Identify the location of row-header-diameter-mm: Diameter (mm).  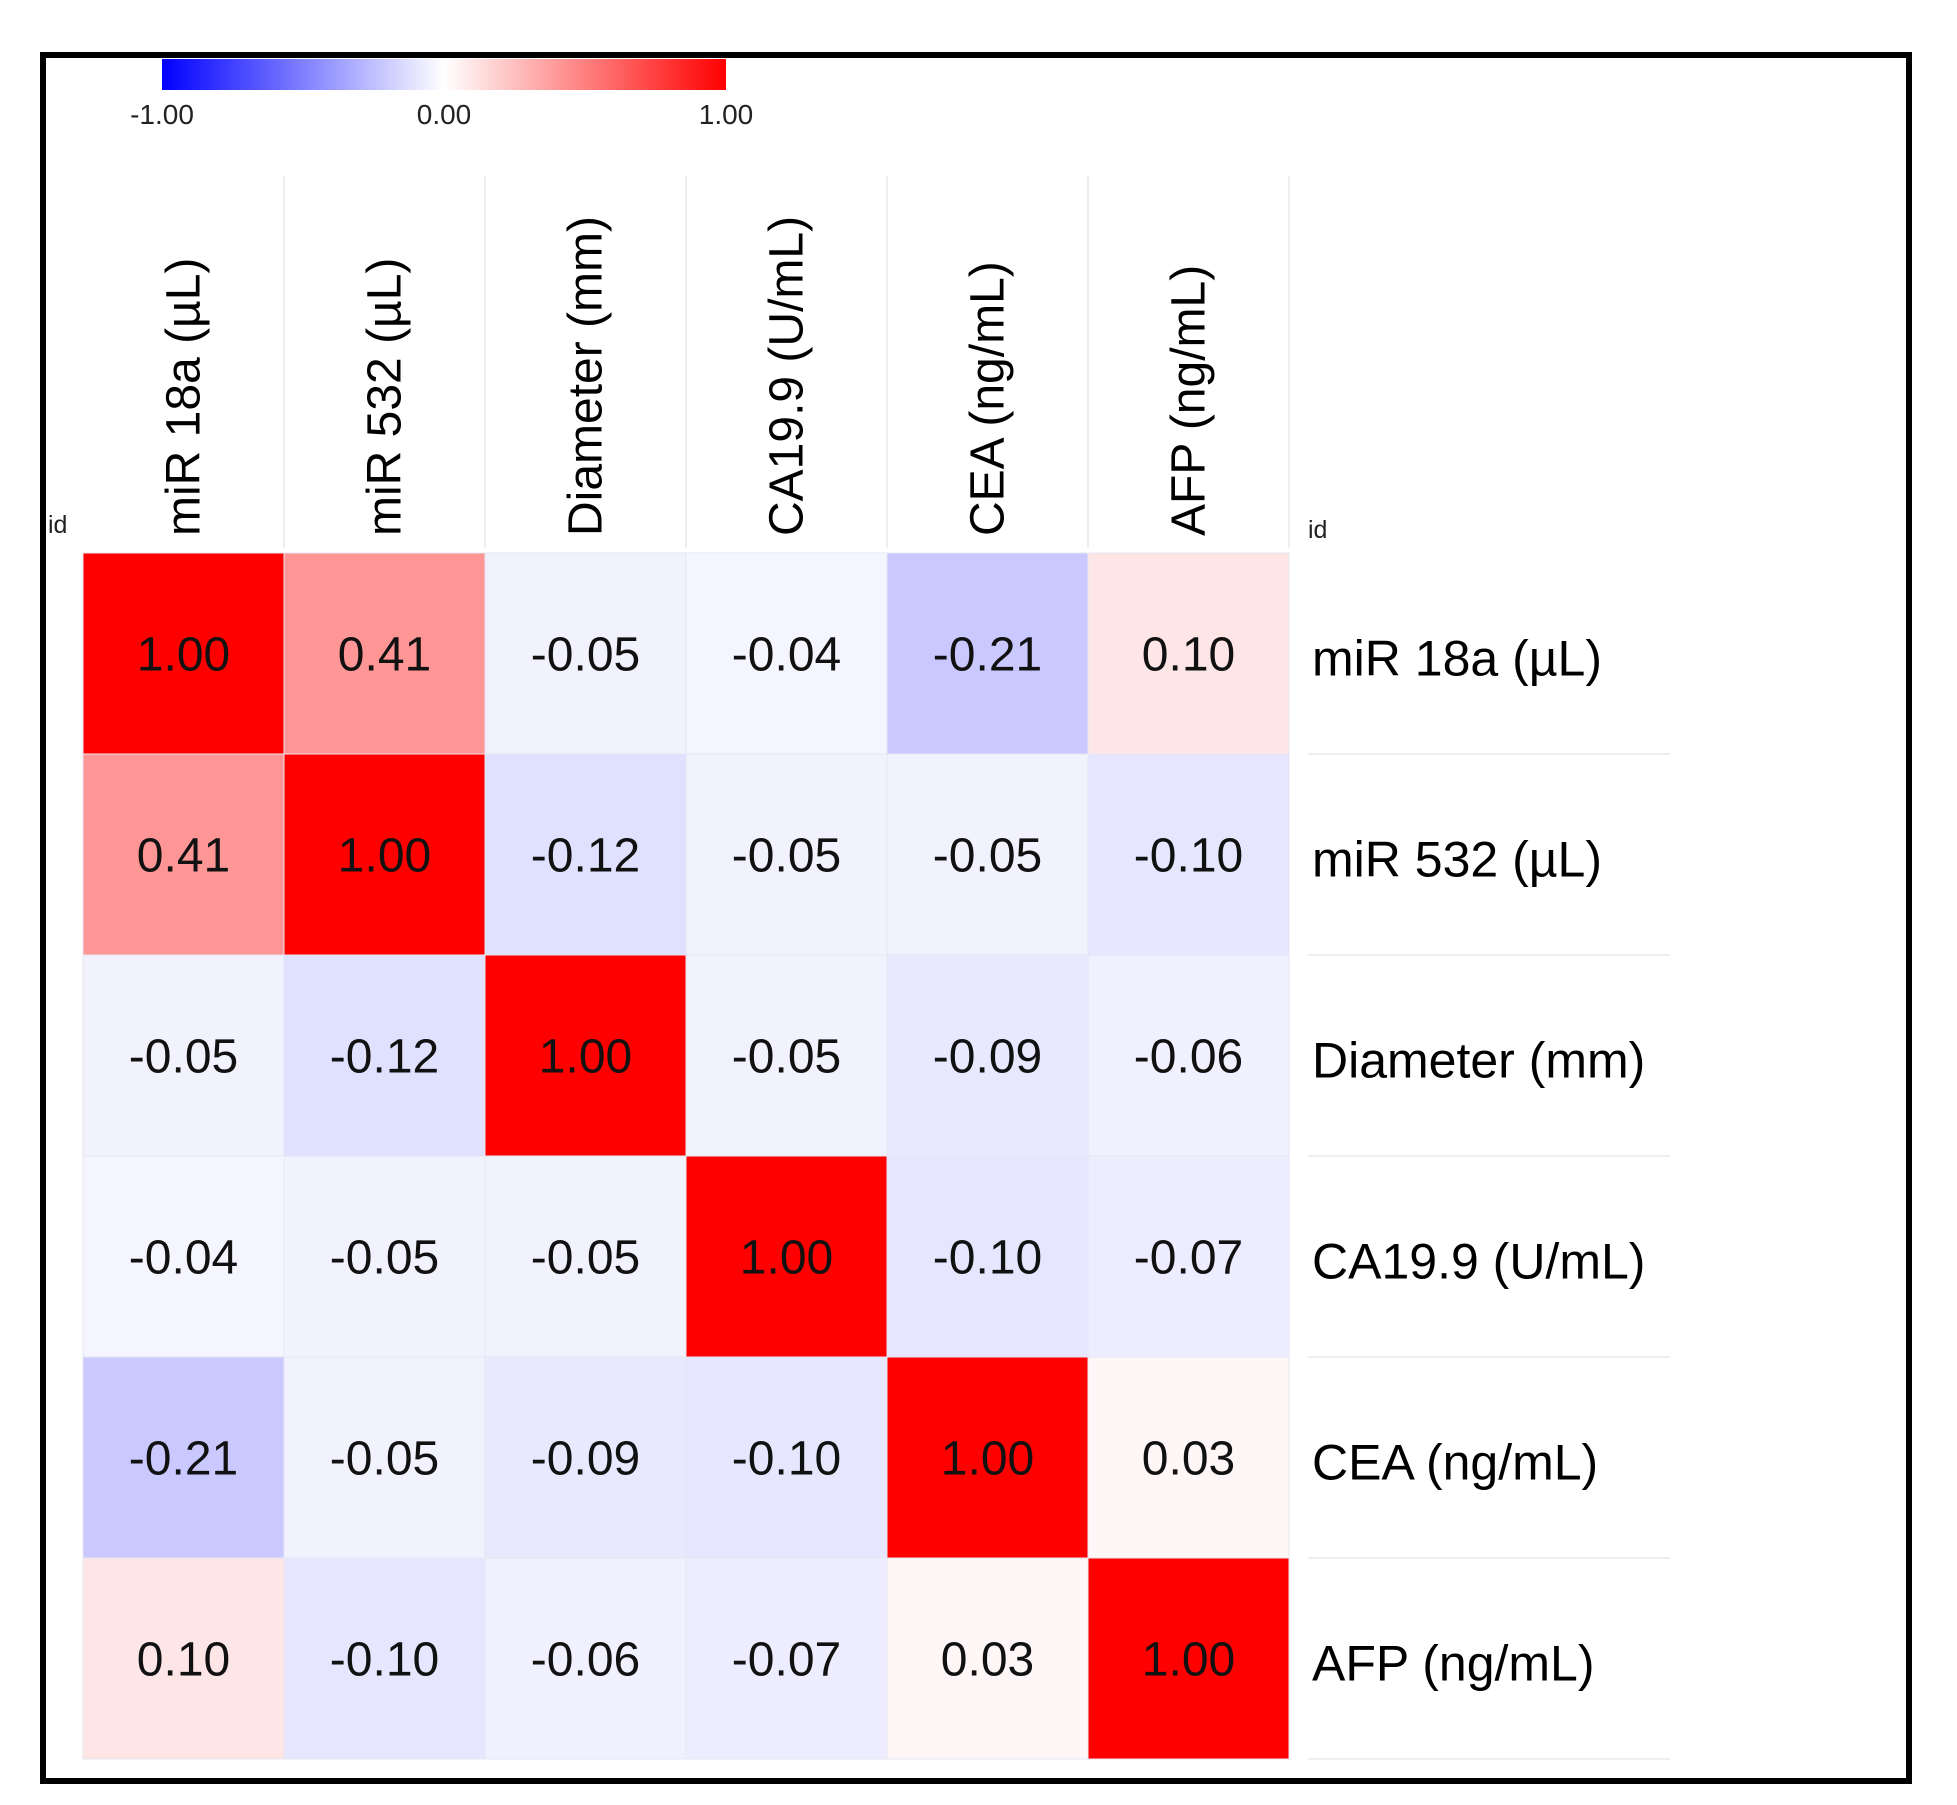
(1478, 1061).